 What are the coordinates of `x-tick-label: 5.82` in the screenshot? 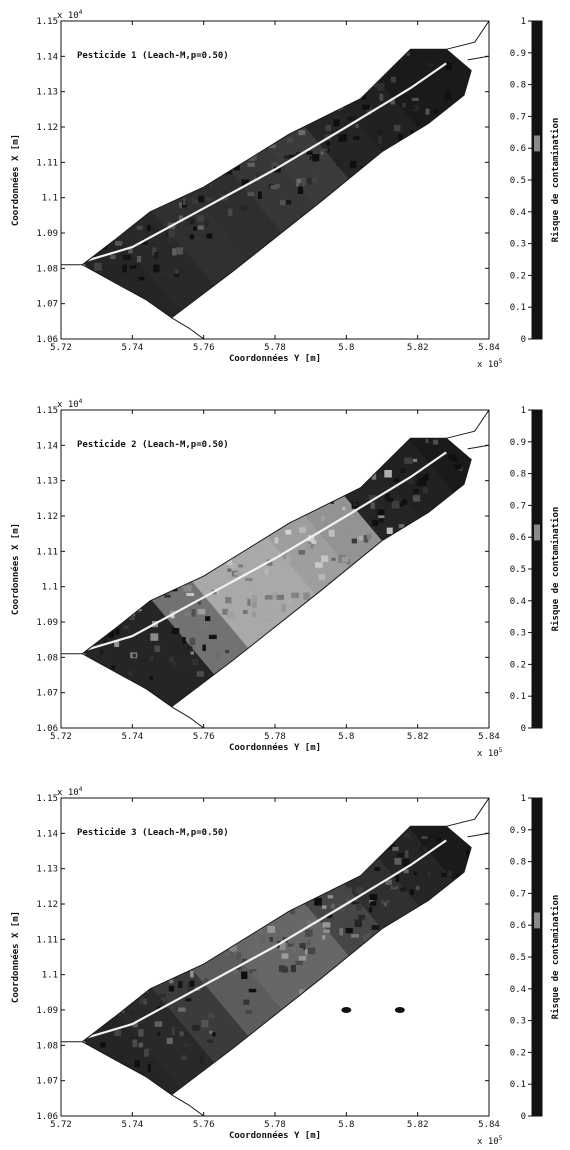 It's located at (418, 737).